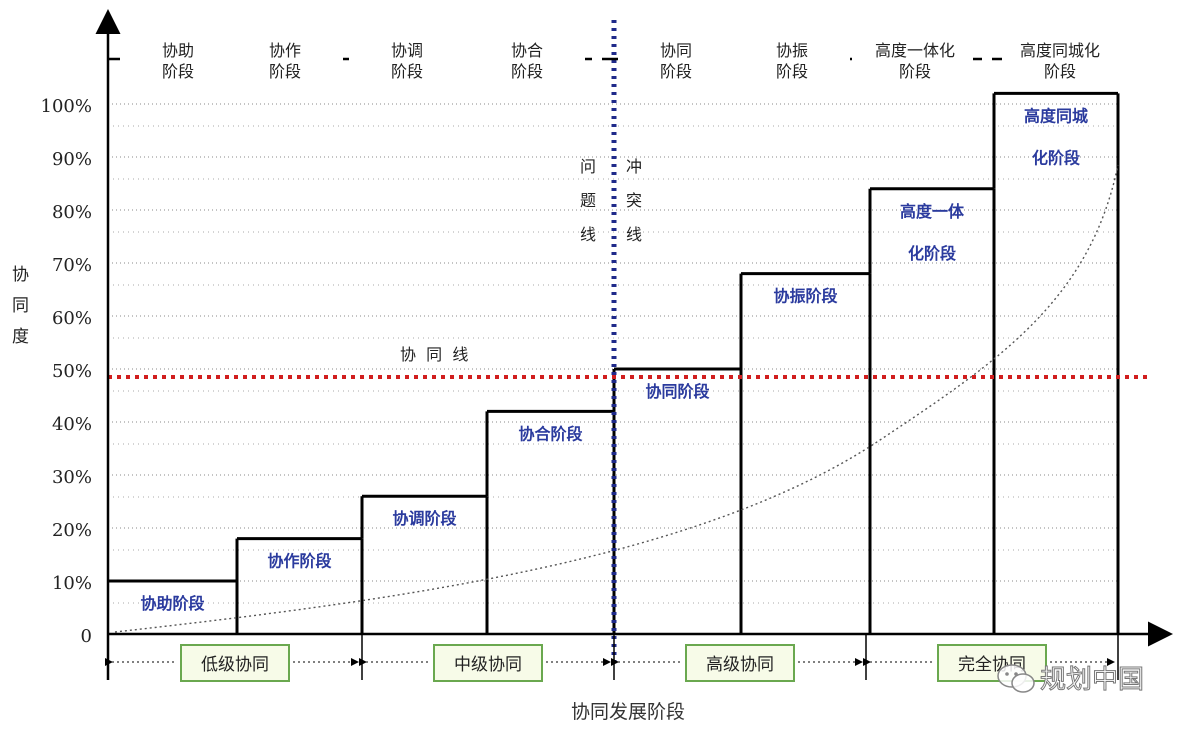  What do you see at coordinates (628, 712) in the screenshot?
I see `x-axis-label: 协同发展阶段` at bounding box center [628, 712].